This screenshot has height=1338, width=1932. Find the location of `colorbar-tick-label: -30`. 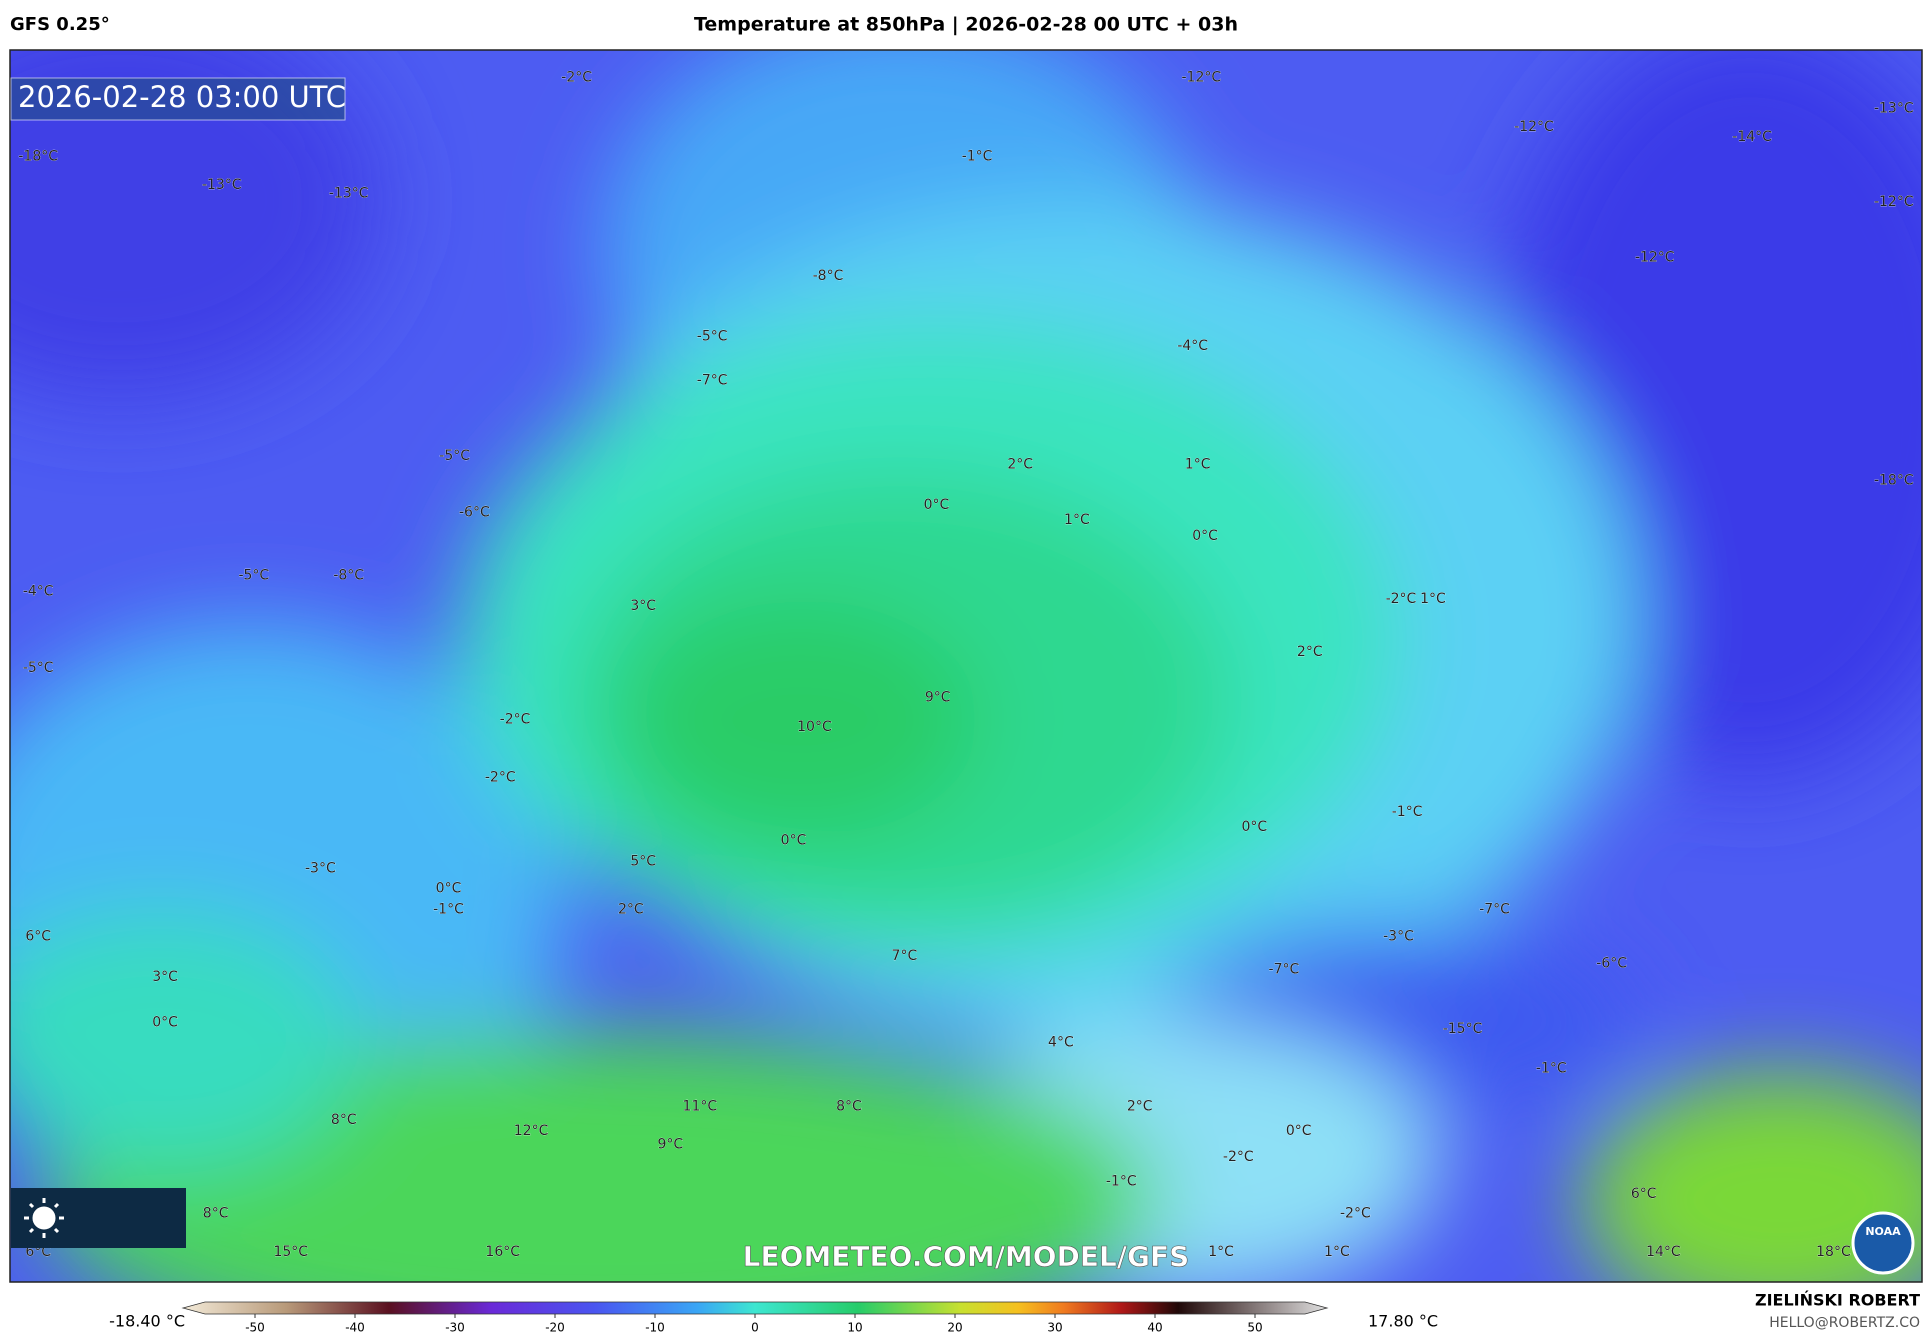

colorbar-tick-label: -30 is located at coordinates (455, 1328).